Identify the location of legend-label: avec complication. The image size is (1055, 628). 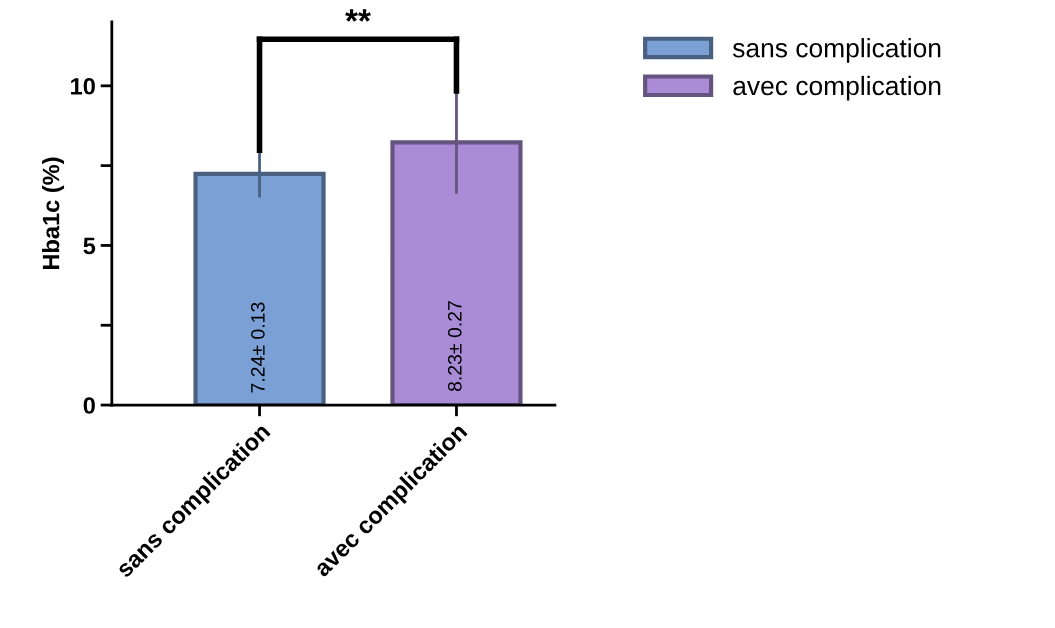
(837, 88).